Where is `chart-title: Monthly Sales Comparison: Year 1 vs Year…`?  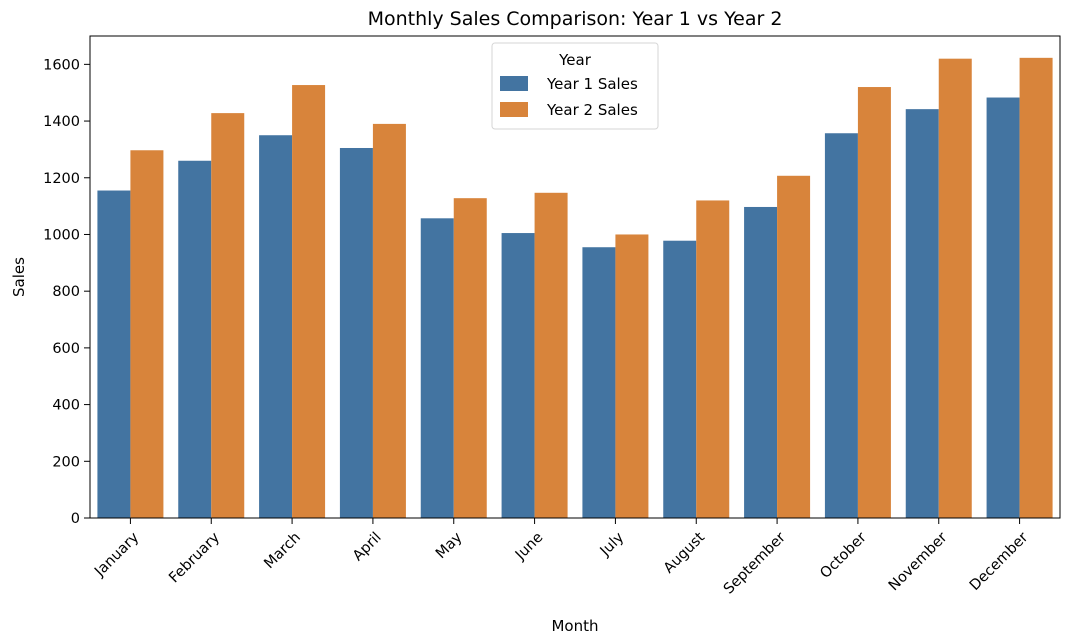 chart-title: Monthly Sales Comparison: Year 1 vs Year… is located at coordinates (575, 19).